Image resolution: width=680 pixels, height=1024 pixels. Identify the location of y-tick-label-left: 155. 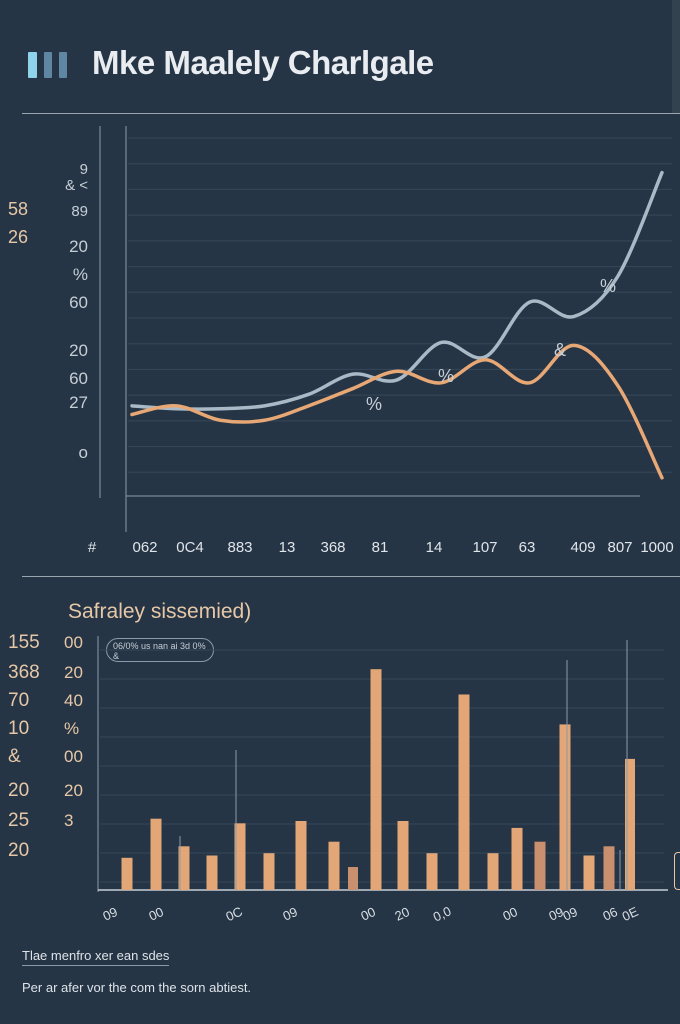
(24, 642).